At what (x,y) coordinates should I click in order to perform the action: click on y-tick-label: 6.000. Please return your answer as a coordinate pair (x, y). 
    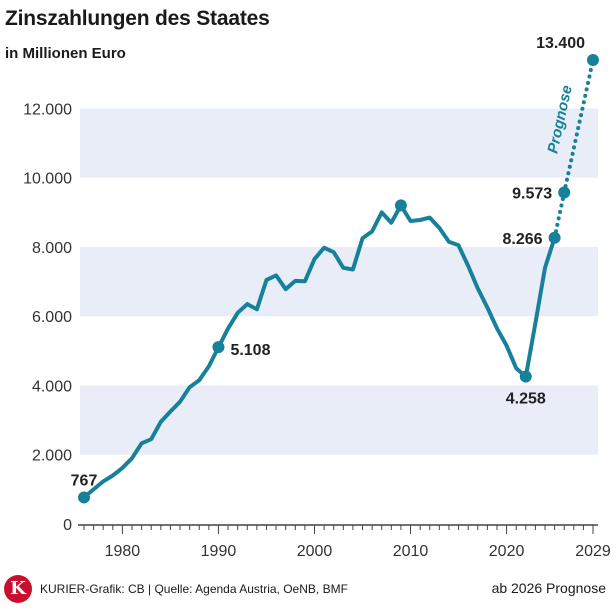
    Looking at the image, I should click on (52, 317).